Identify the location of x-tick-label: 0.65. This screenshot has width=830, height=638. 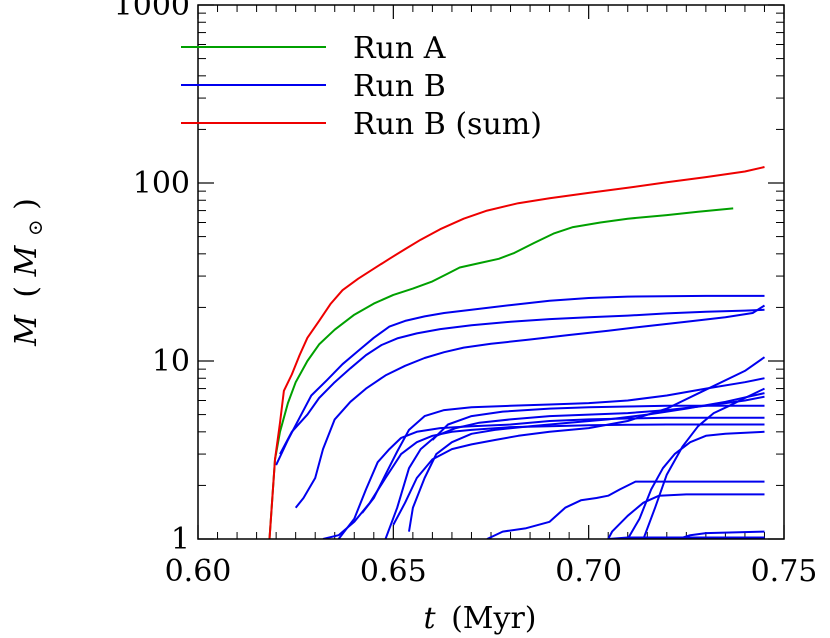
(393, 571).